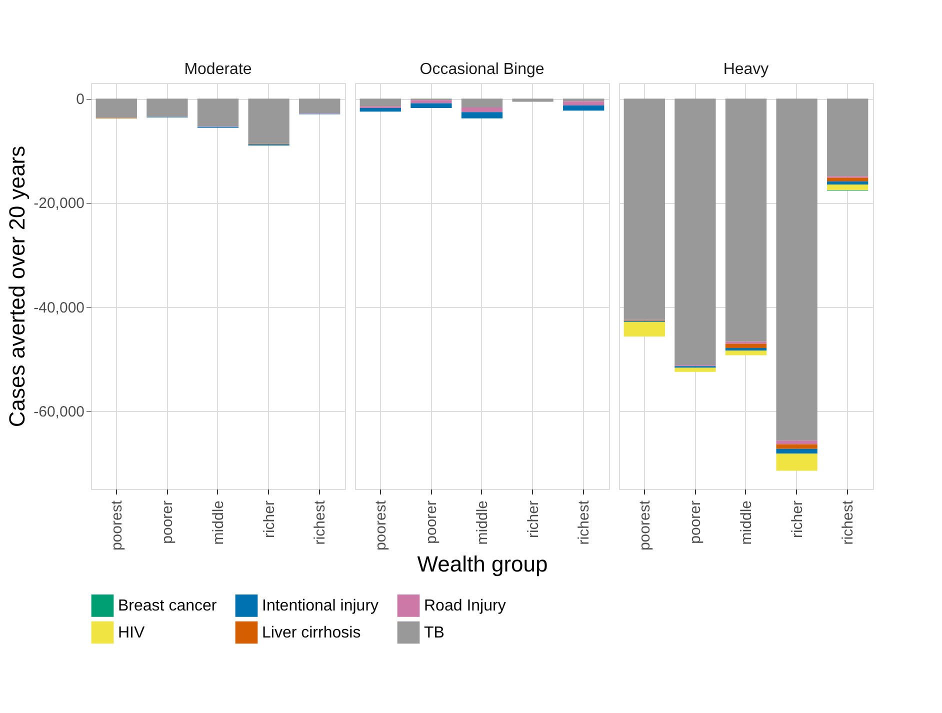  Describe the element at coordinates (218, 69) in the screenshot. I see `chart-title: Moderate` at that location.